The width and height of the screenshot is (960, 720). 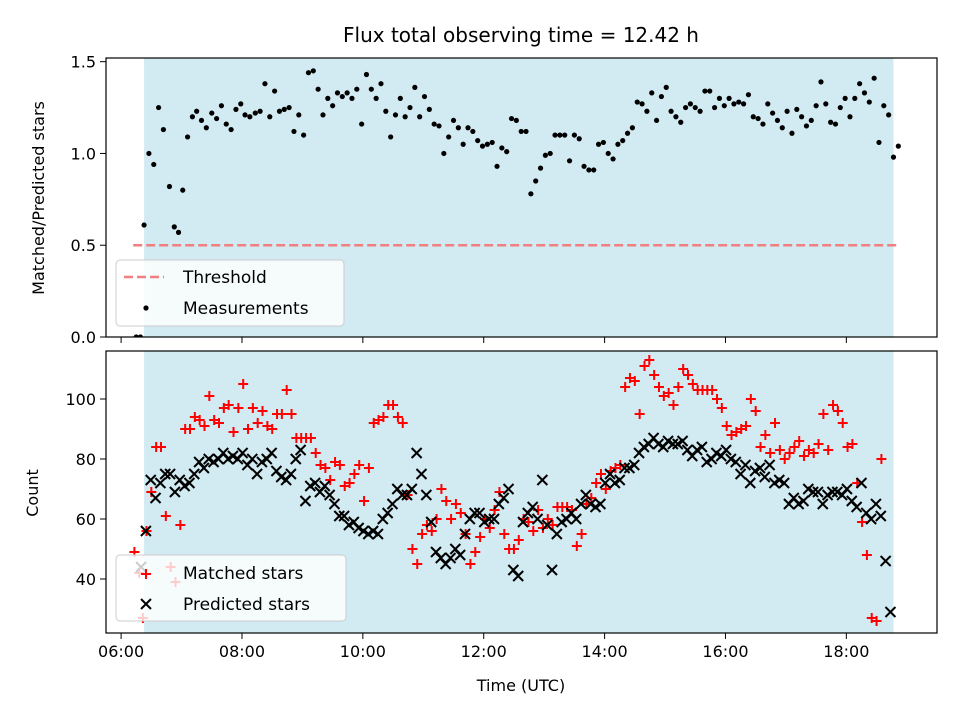 What do you see at coordinates (80, 399) in the screenshot?
I see `y-tick-label: 100` at bounding box center [80, 399].